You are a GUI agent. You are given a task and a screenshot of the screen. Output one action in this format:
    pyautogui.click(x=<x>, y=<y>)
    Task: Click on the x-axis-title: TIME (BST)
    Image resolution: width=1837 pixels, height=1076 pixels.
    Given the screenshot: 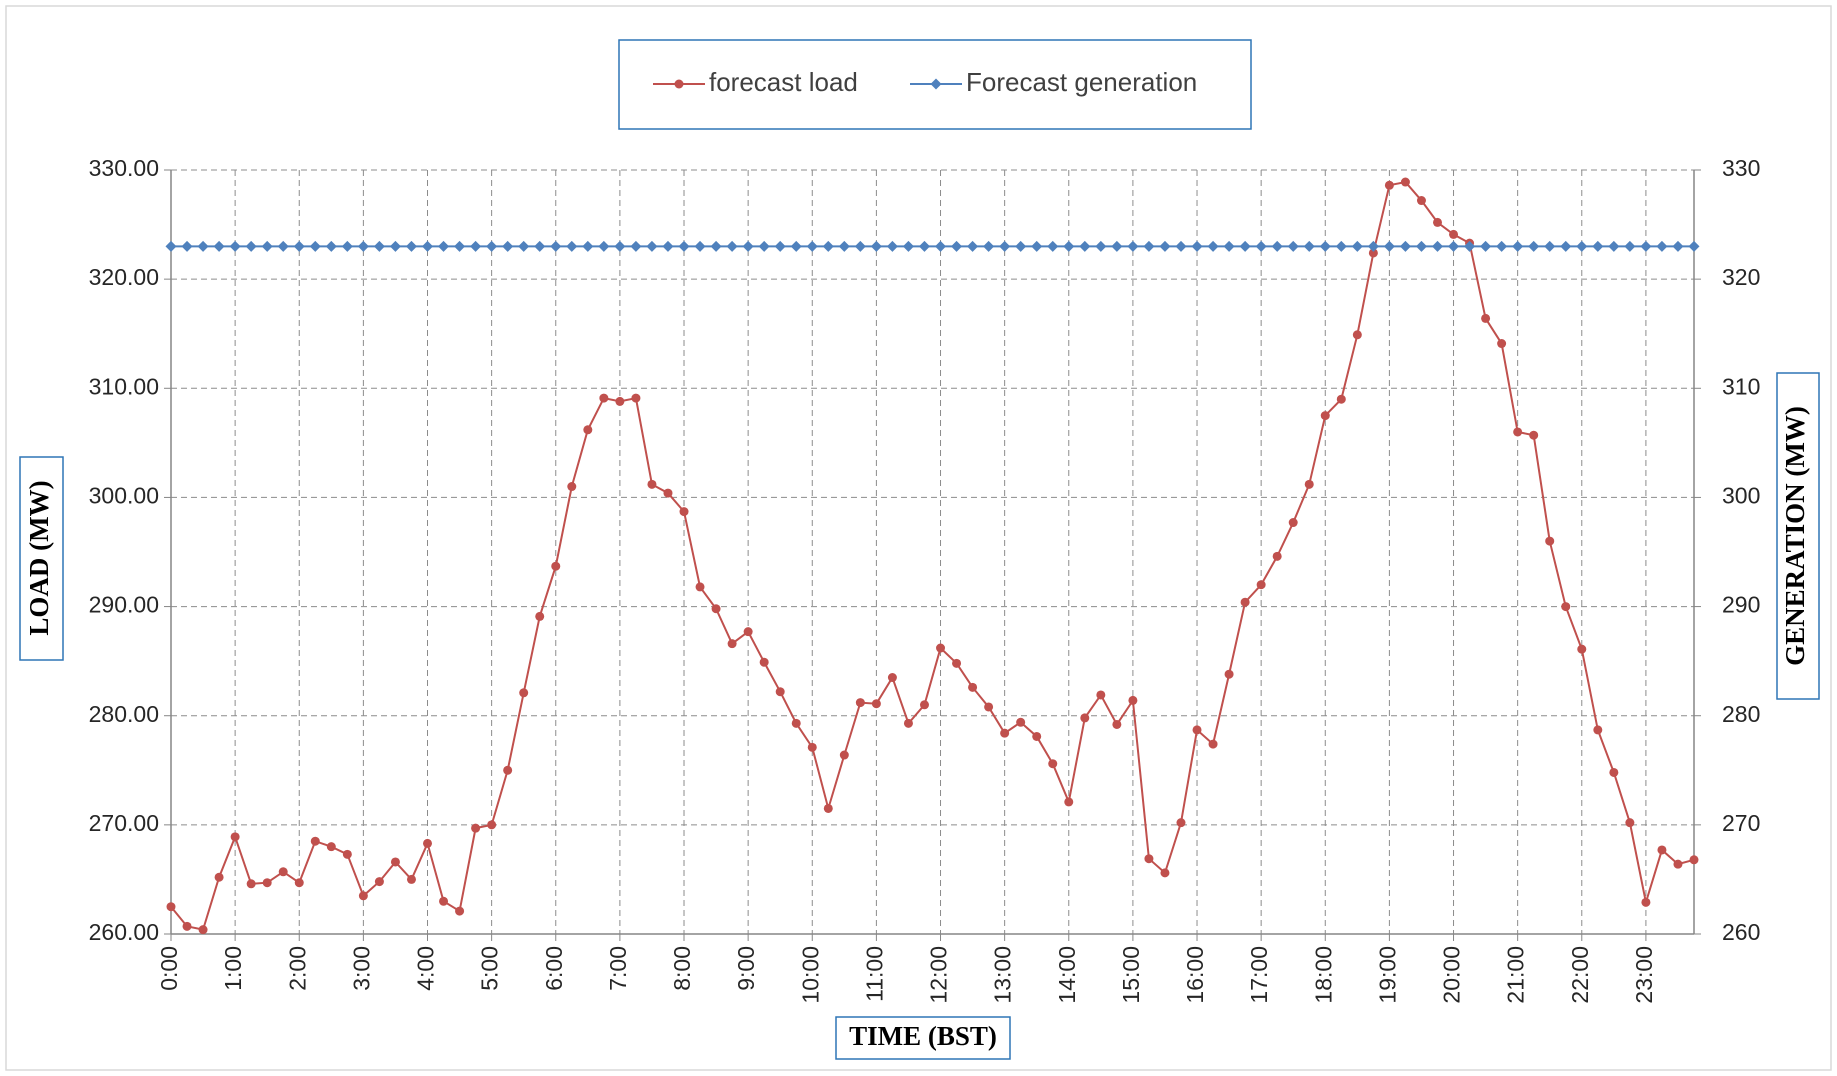 What is the action you would take?
    pyautogui.click(x=923, y=1036)
    